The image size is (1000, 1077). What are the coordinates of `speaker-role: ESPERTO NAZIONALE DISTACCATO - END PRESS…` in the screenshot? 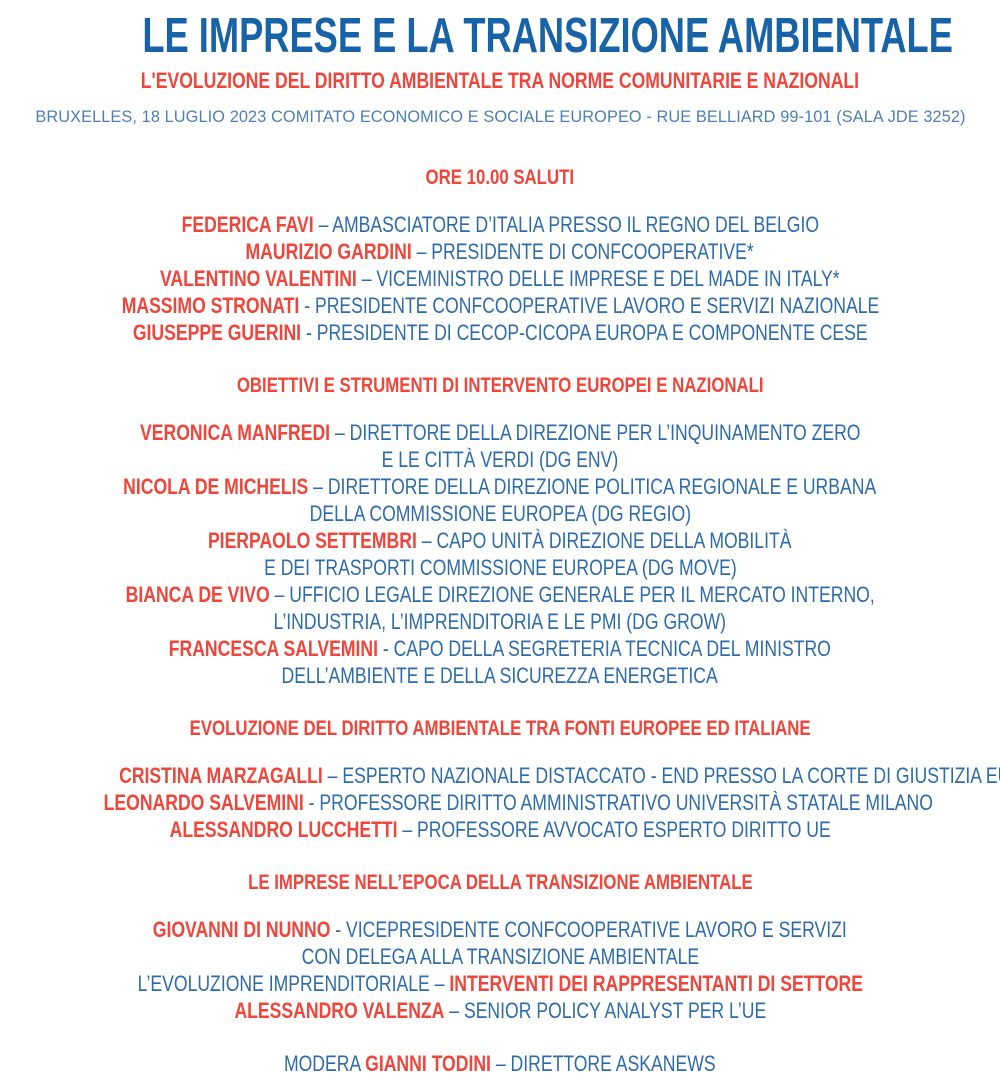 It's located at (671, 775).